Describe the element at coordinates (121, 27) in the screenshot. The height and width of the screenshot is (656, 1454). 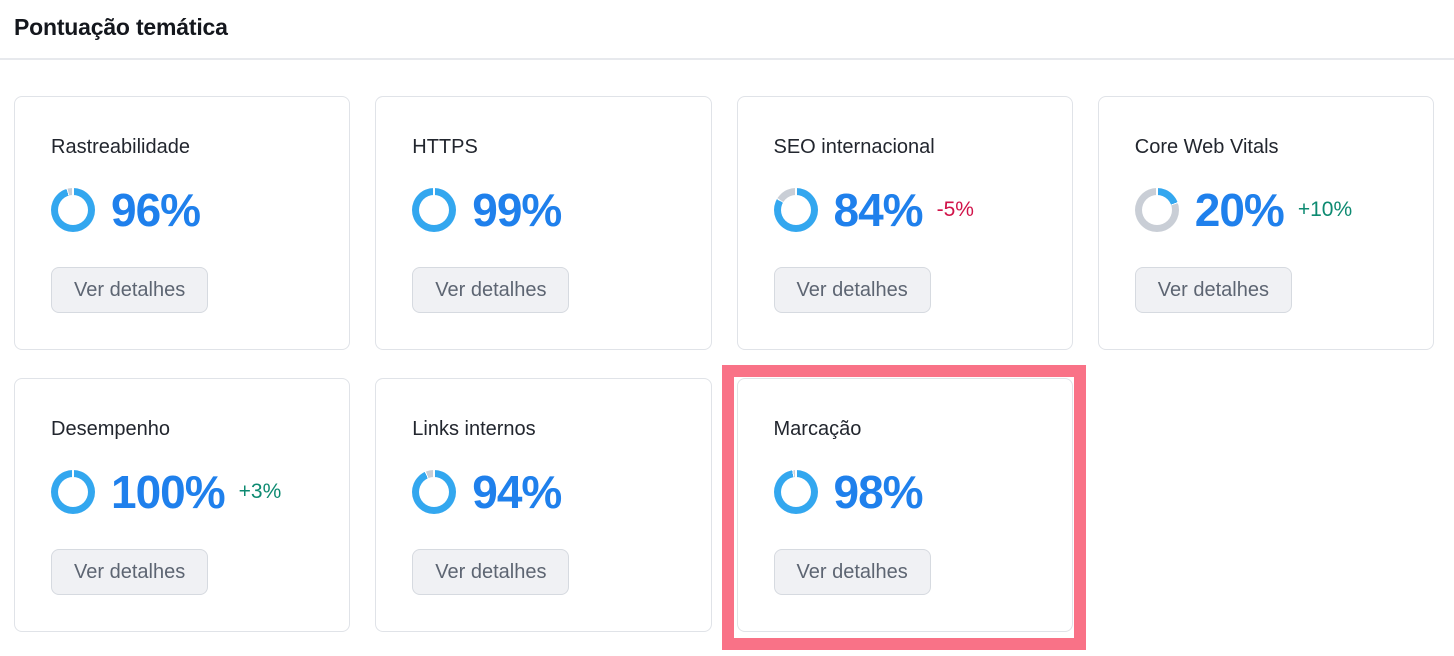
I see `page-title: Pontuação temática` at that location.